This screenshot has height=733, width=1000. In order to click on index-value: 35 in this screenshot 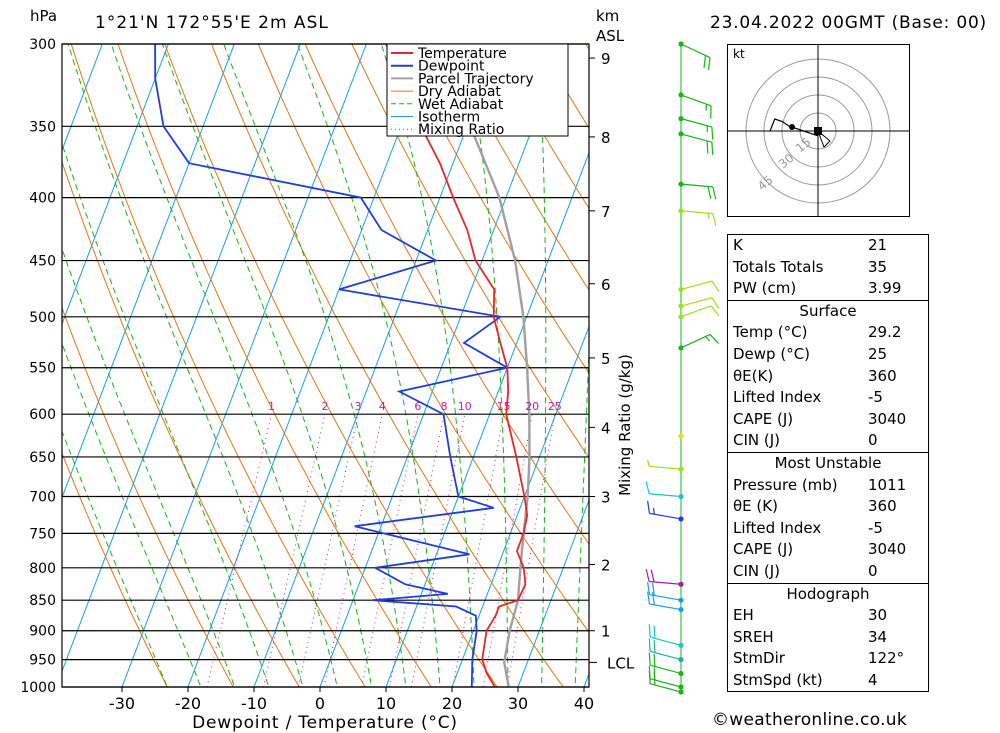, I will do `click(878, 266)`.